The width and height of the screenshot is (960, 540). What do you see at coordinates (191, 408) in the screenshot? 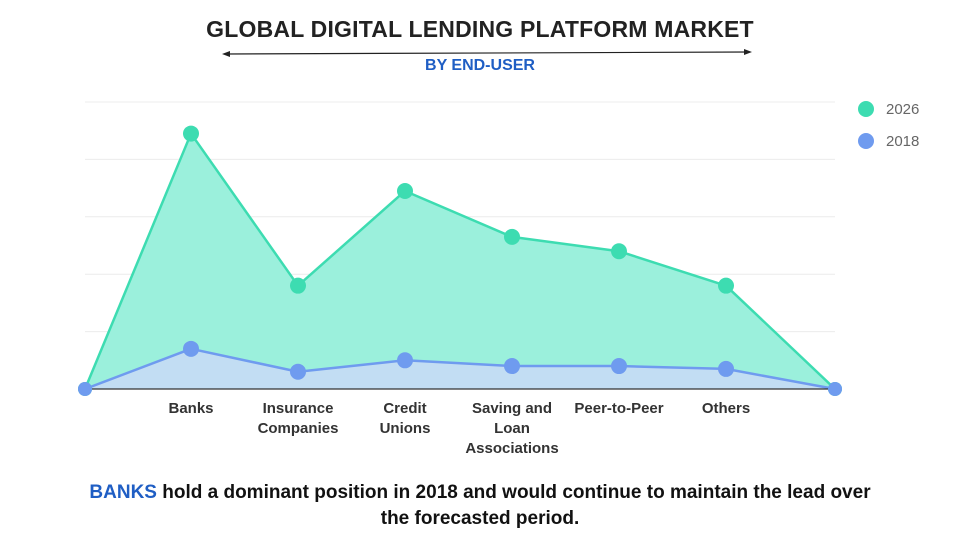
I see `category-label: Banks` at bounding box center [191, 408].